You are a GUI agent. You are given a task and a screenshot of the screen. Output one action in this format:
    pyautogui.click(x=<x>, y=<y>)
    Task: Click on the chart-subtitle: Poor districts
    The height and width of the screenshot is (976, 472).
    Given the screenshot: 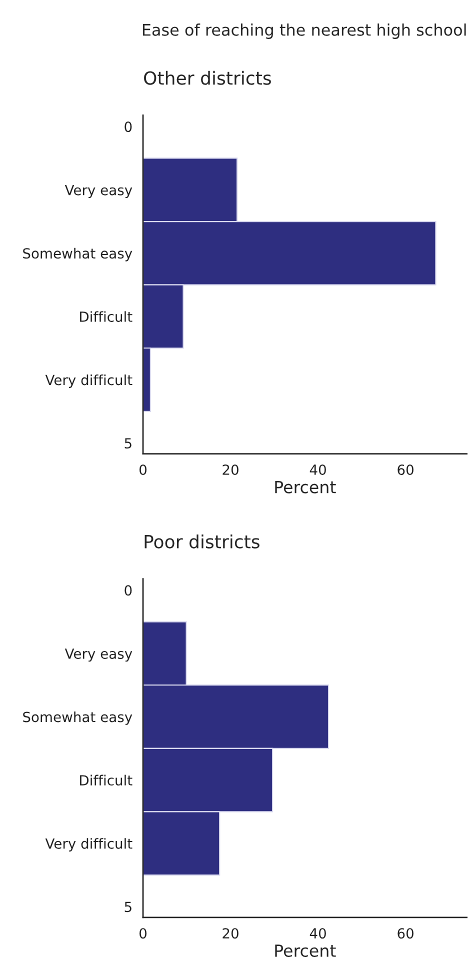 What is the action you would take?
    pyautogui.click(x=202, y=541)
    